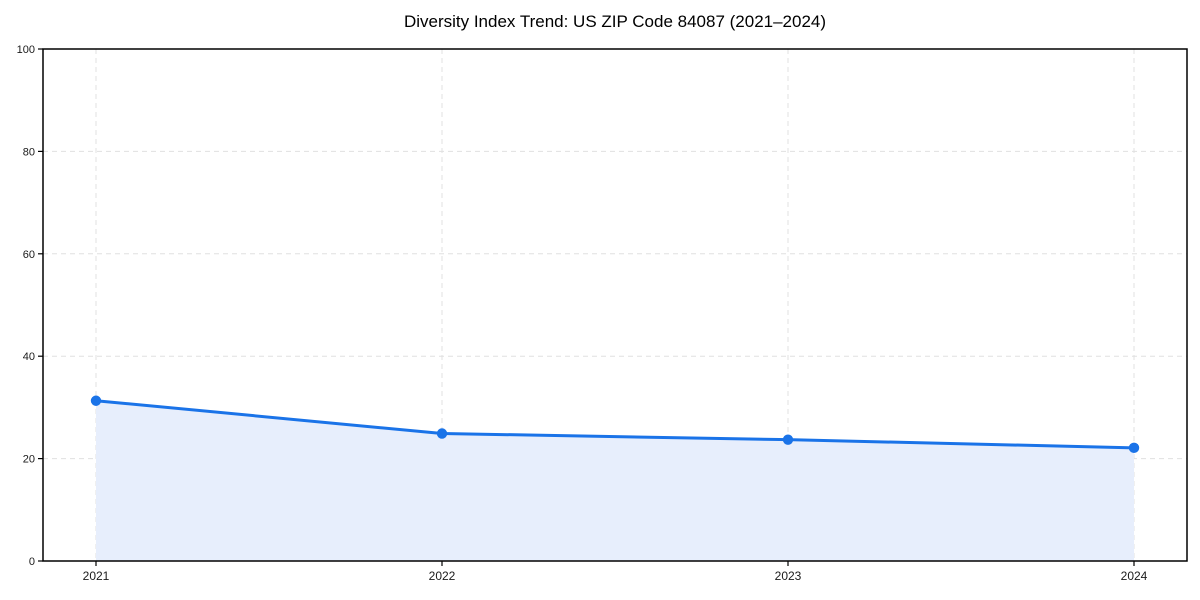  Describe the element at coordinates (788, 439) in the screenshot. I see `data-point-2023` at that location.